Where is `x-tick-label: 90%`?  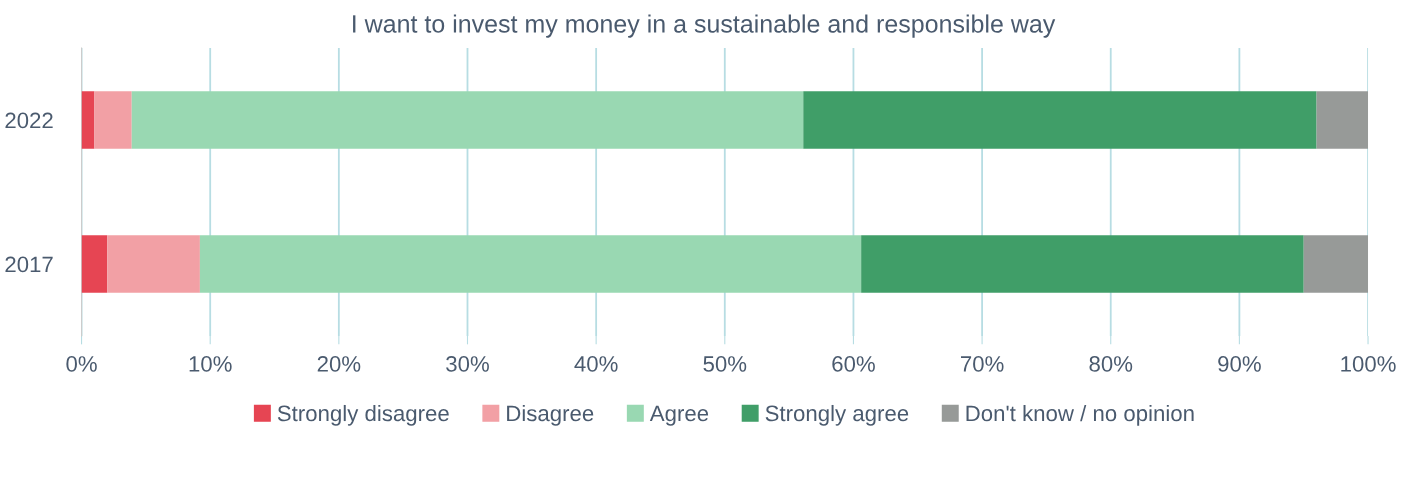
x-tick-label: 90% is located at coordinates (1239, 364).